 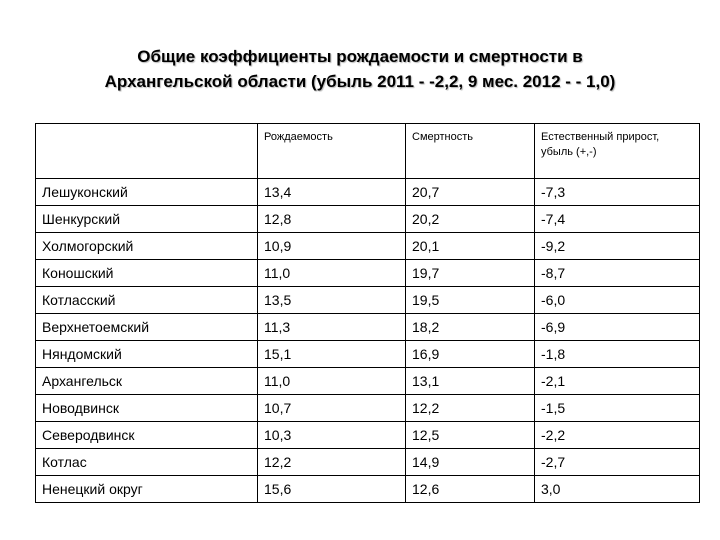 What do you see at coordinates (146, 435) in the screenshot?
I see `cell-district: Северодвинск` at bounding box center [146, 435].